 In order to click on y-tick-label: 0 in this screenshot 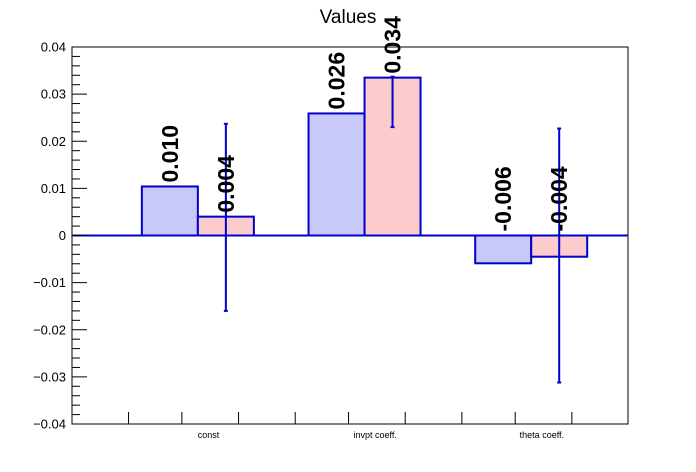, I will do `click(62, 235)`.